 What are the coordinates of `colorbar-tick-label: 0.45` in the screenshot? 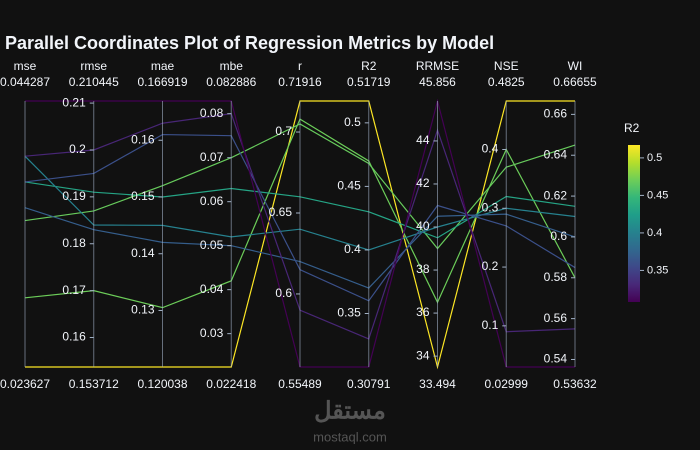 It's located at (657, 195).